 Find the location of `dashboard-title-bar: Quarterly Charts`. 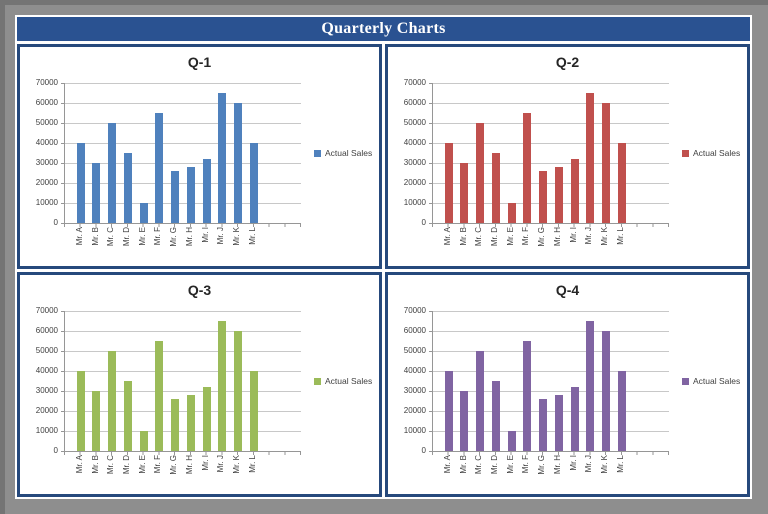

dashboard-title-bar: Quarterly Charts is located at coordinates (383, 29).